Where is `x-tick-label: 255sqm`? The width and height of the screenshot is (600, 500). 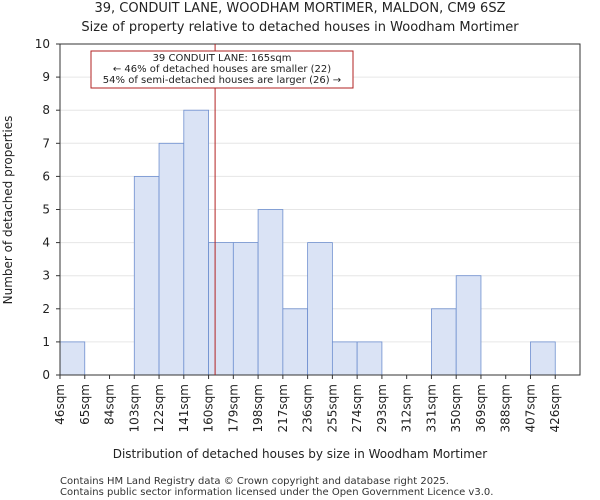 x-tick-label: 255sqm is located at coordinates (332, 408).